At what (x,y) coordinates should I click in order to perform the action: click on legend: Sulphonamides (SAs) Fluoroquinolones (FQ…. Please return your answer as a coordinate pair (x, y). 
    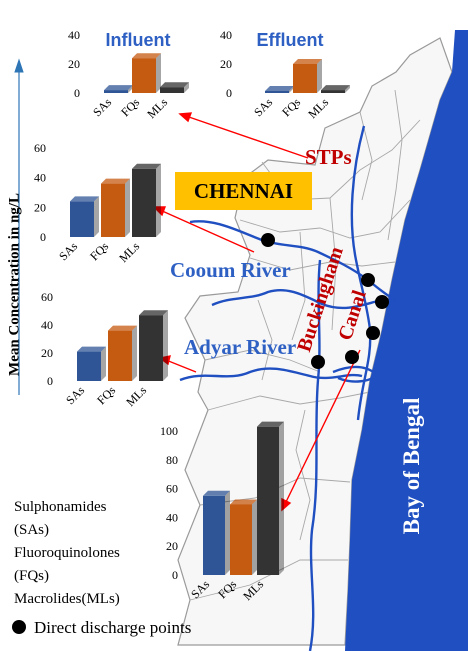
    Looking at the image, I should click on (94, 553).